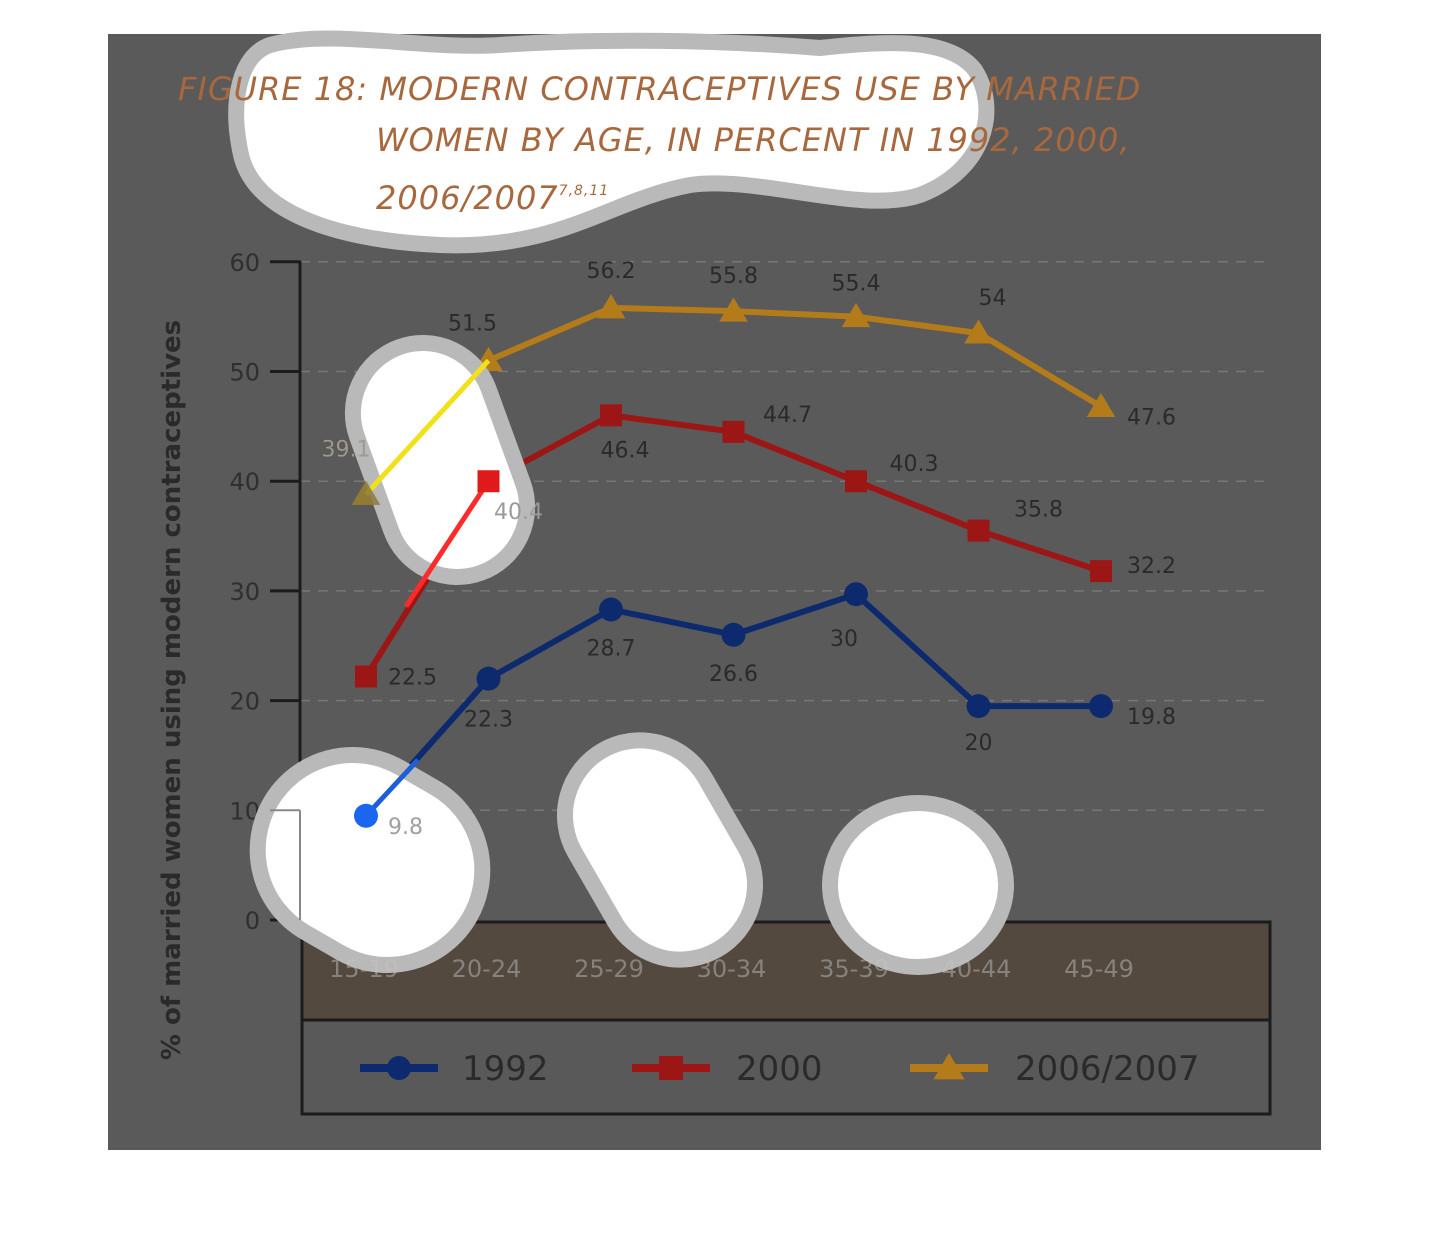  I want to click on data-label-2006-2007-40-44: 54, so click(993, 298).